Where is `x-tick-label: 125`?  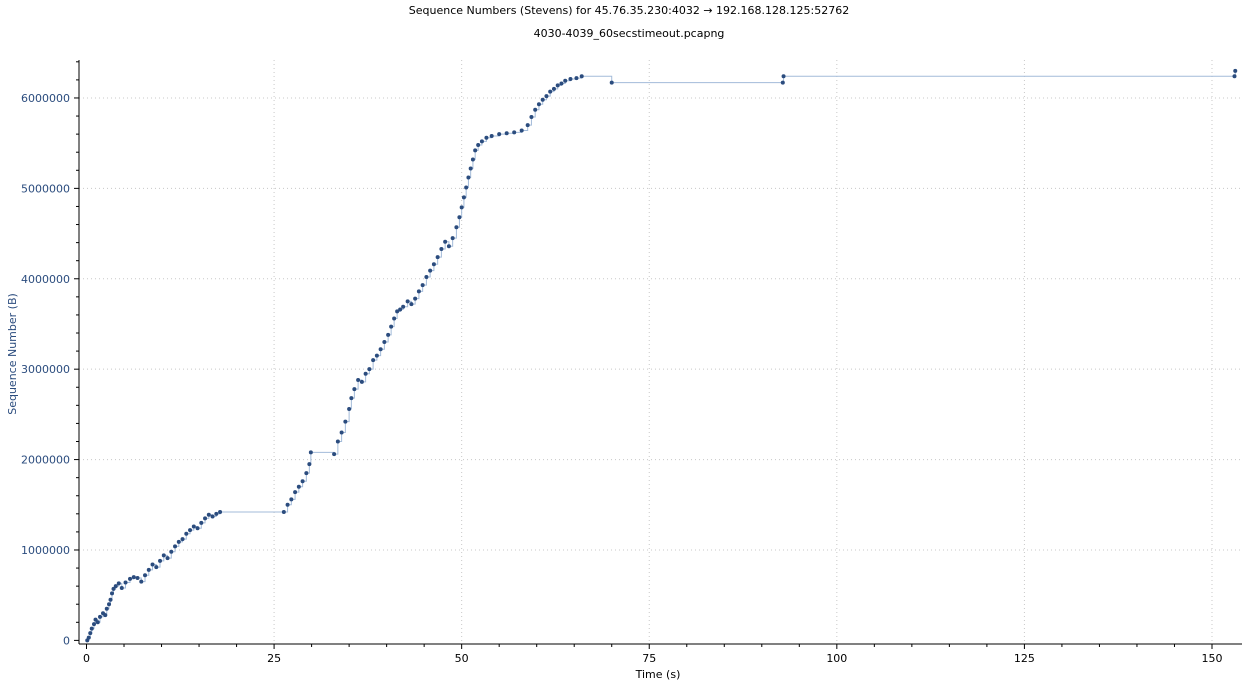 x-tick-label: 125 is located at coordinates (1024, 658).